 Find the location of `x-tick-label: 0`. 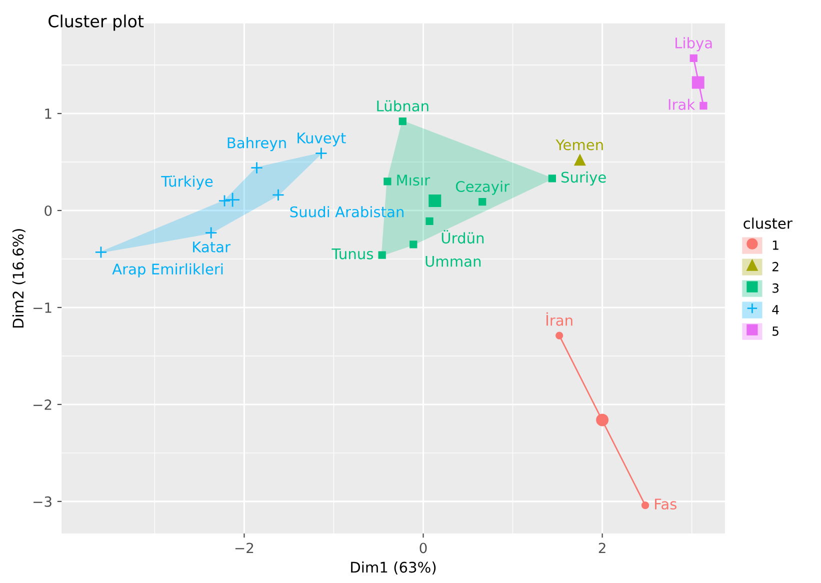

x-tick-label: 0 is located at coordinates (423, 548).